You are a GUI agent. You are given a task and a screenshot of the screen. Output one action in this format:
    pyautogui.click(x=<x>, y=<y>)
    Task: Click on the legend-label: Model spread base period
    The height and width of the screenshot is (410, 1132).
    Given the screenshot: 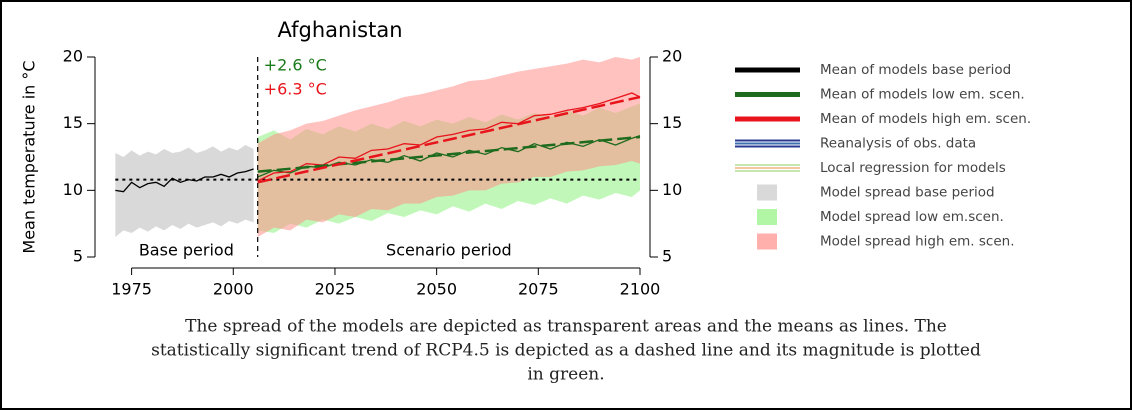 What is the action you would take?
    pyautogui.click(x=907, y=193)
    